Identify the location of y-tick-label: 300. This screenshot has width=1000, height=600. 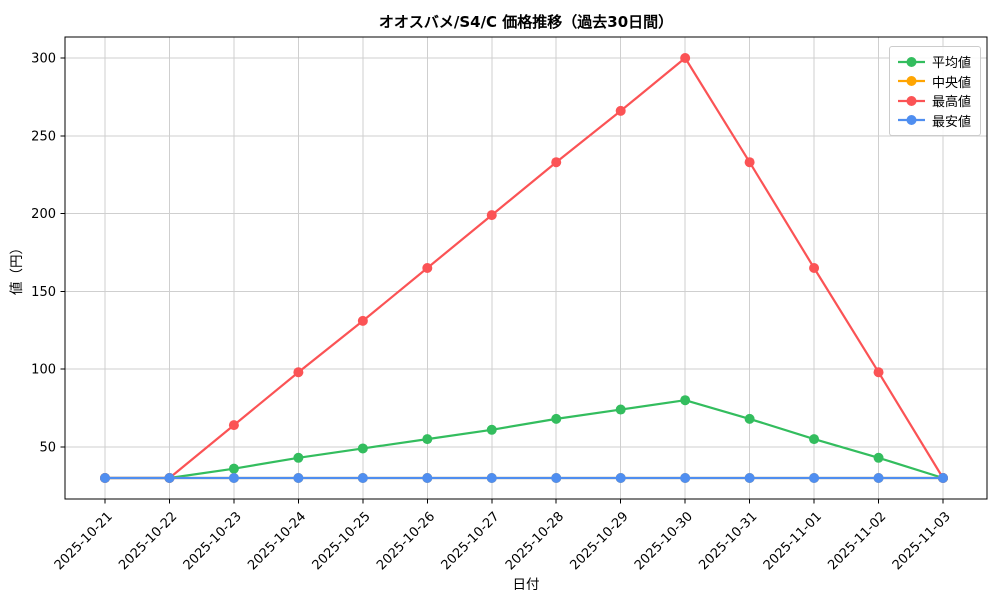
(43, 59).